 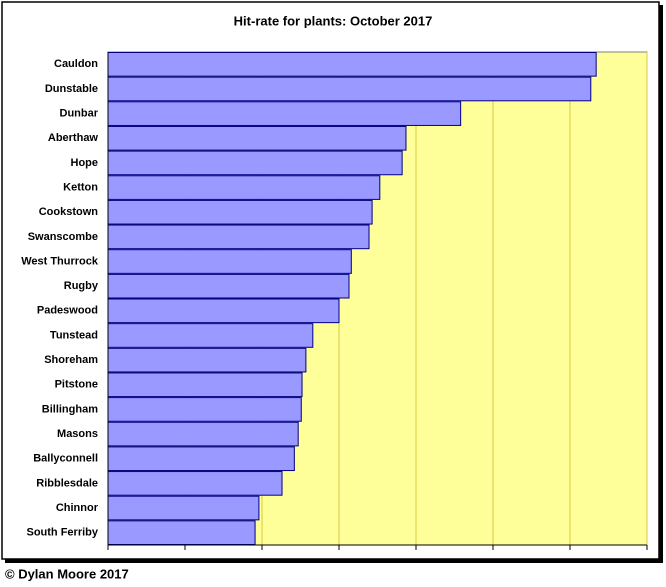 I want to click on y-tick-label: Ketton, so click(x=80, y=187).